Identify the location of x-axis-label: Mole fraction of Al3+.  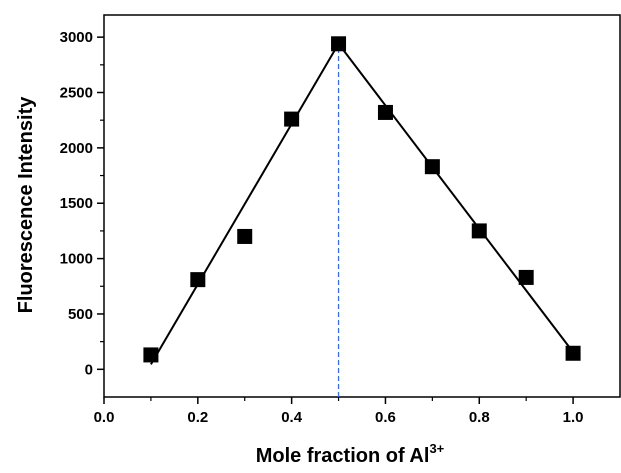
(350, 454).